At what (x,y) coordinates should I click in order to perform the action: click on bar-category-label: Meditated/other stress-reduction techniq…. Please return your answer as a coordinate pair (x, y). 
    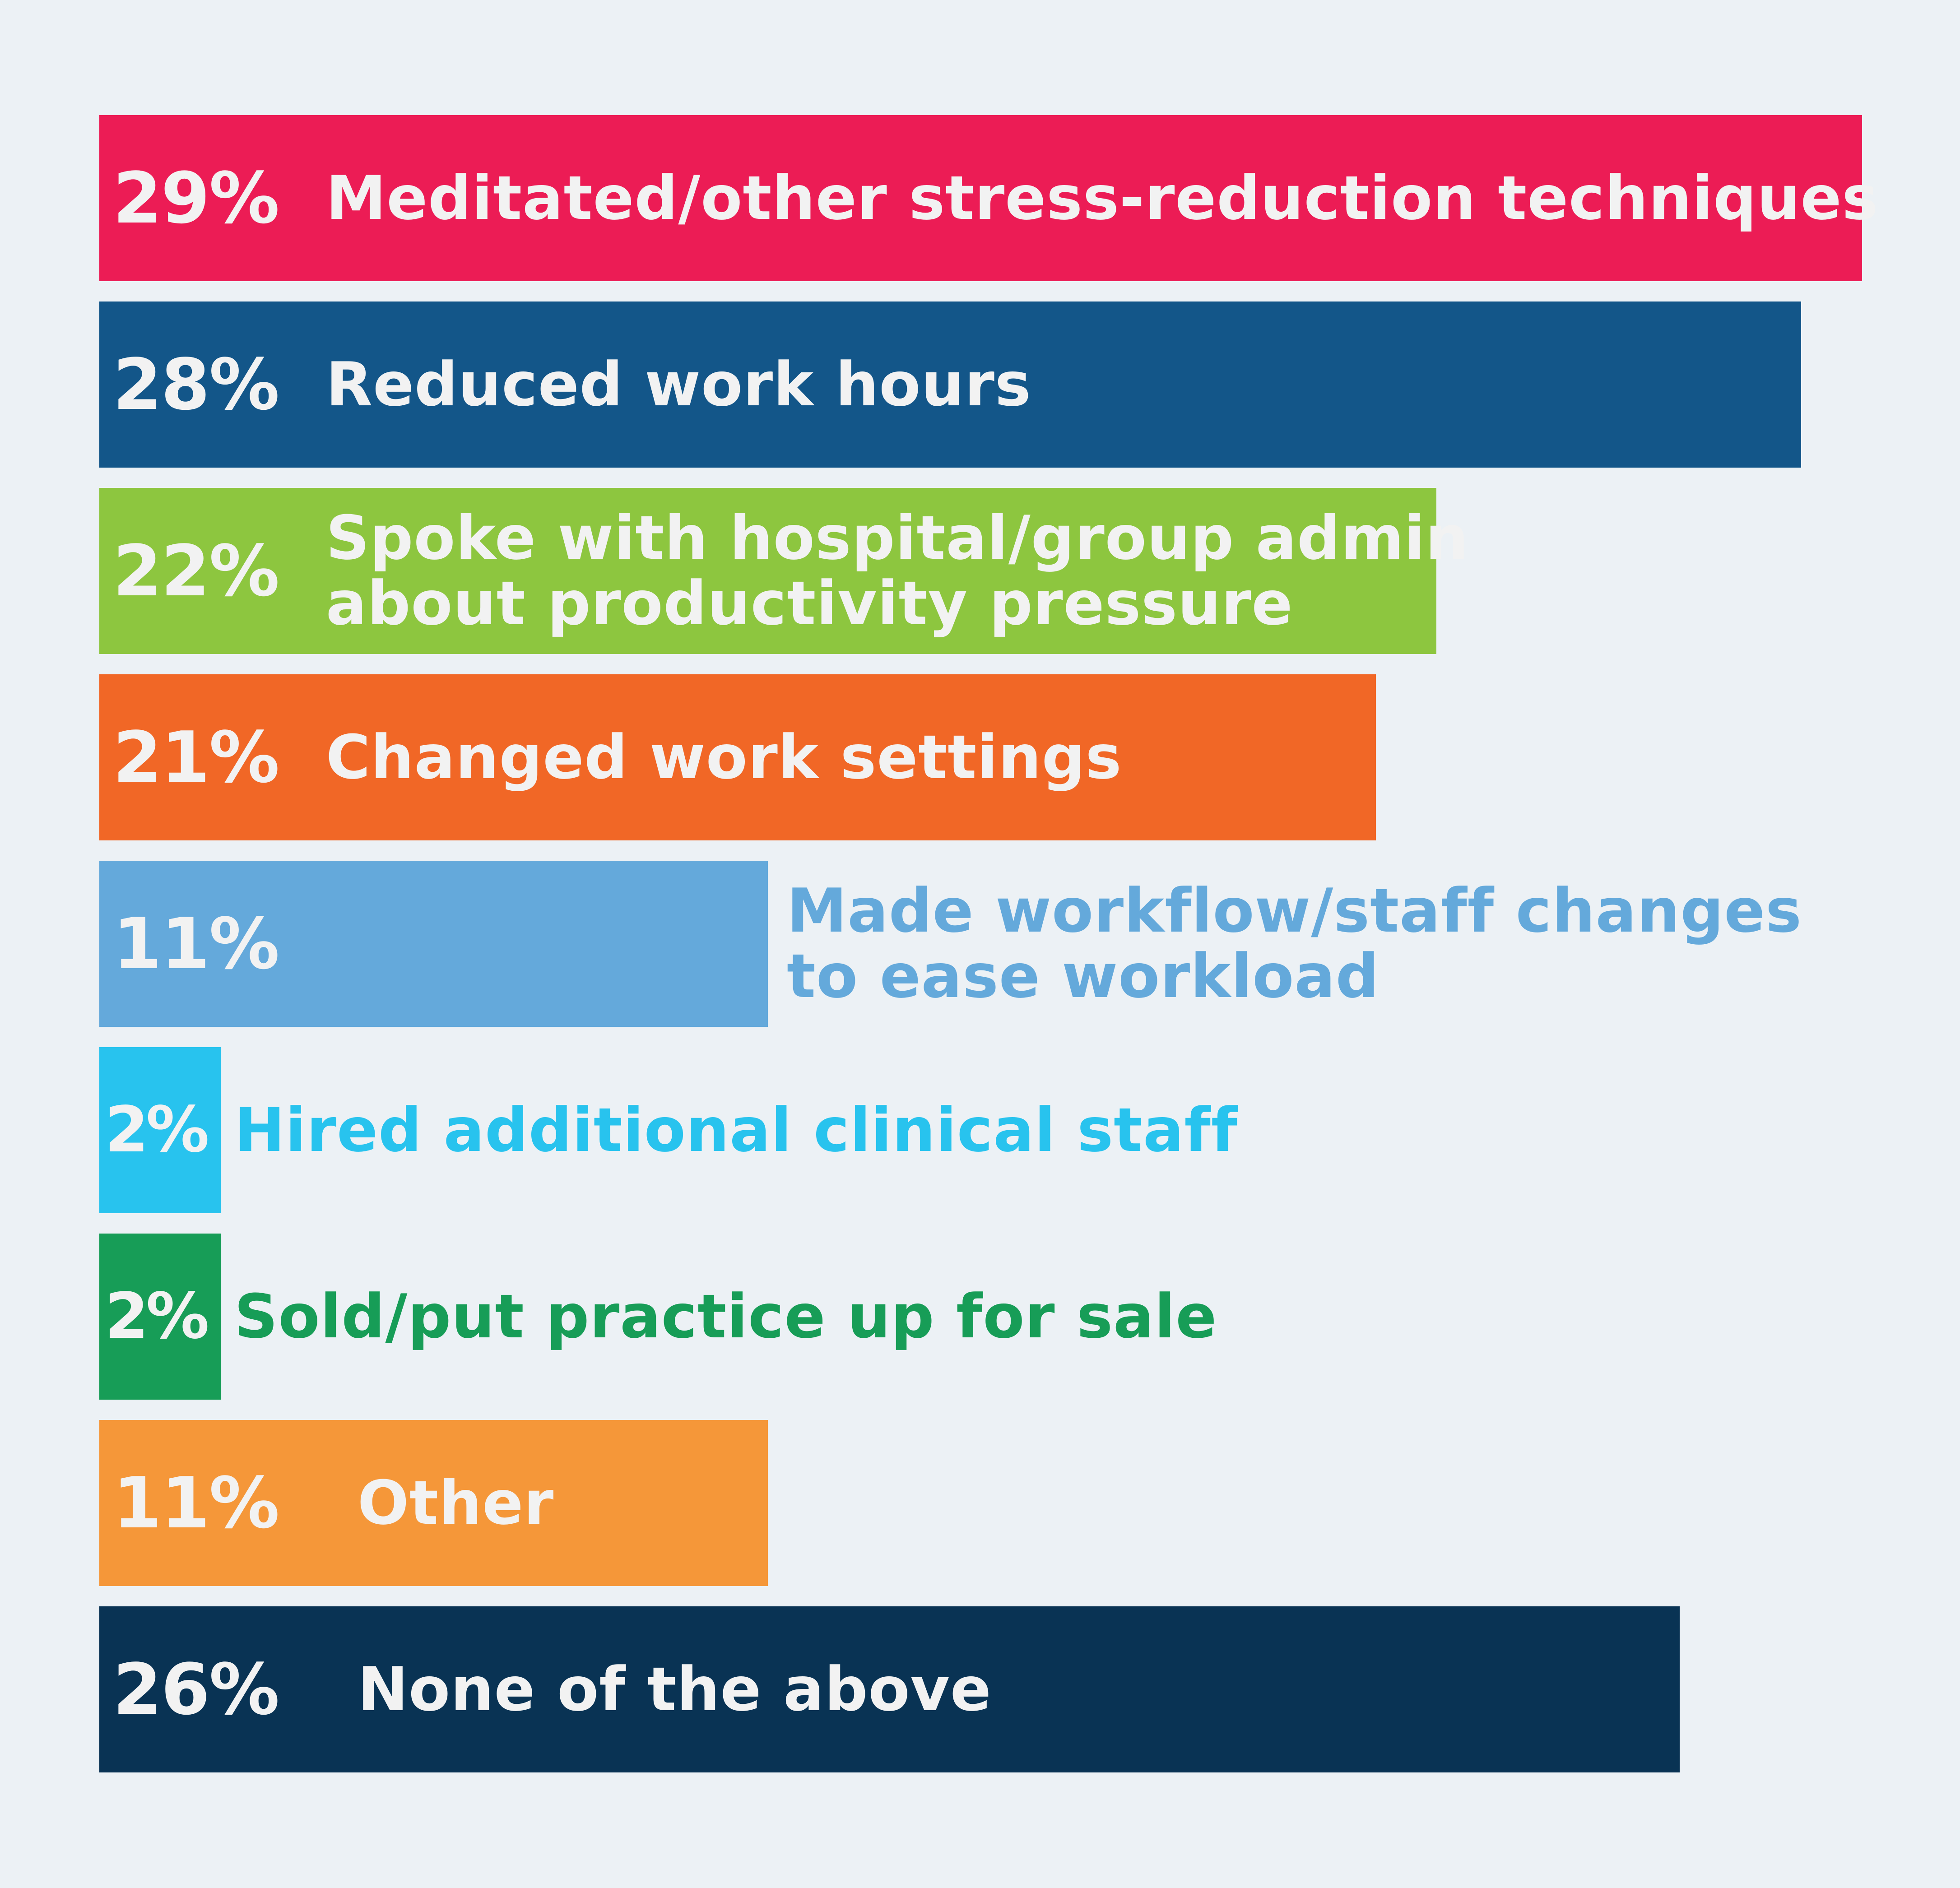
    Looking at the image, I should click on (1102, 198).